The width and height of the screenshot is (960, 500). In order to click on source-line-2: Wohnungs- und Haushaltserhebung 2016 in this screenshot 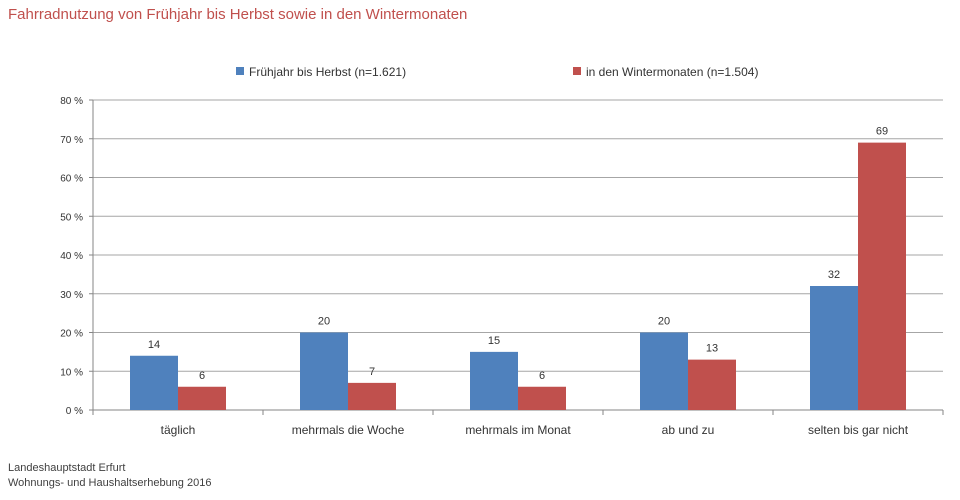, I will do `click(110, 483)`.